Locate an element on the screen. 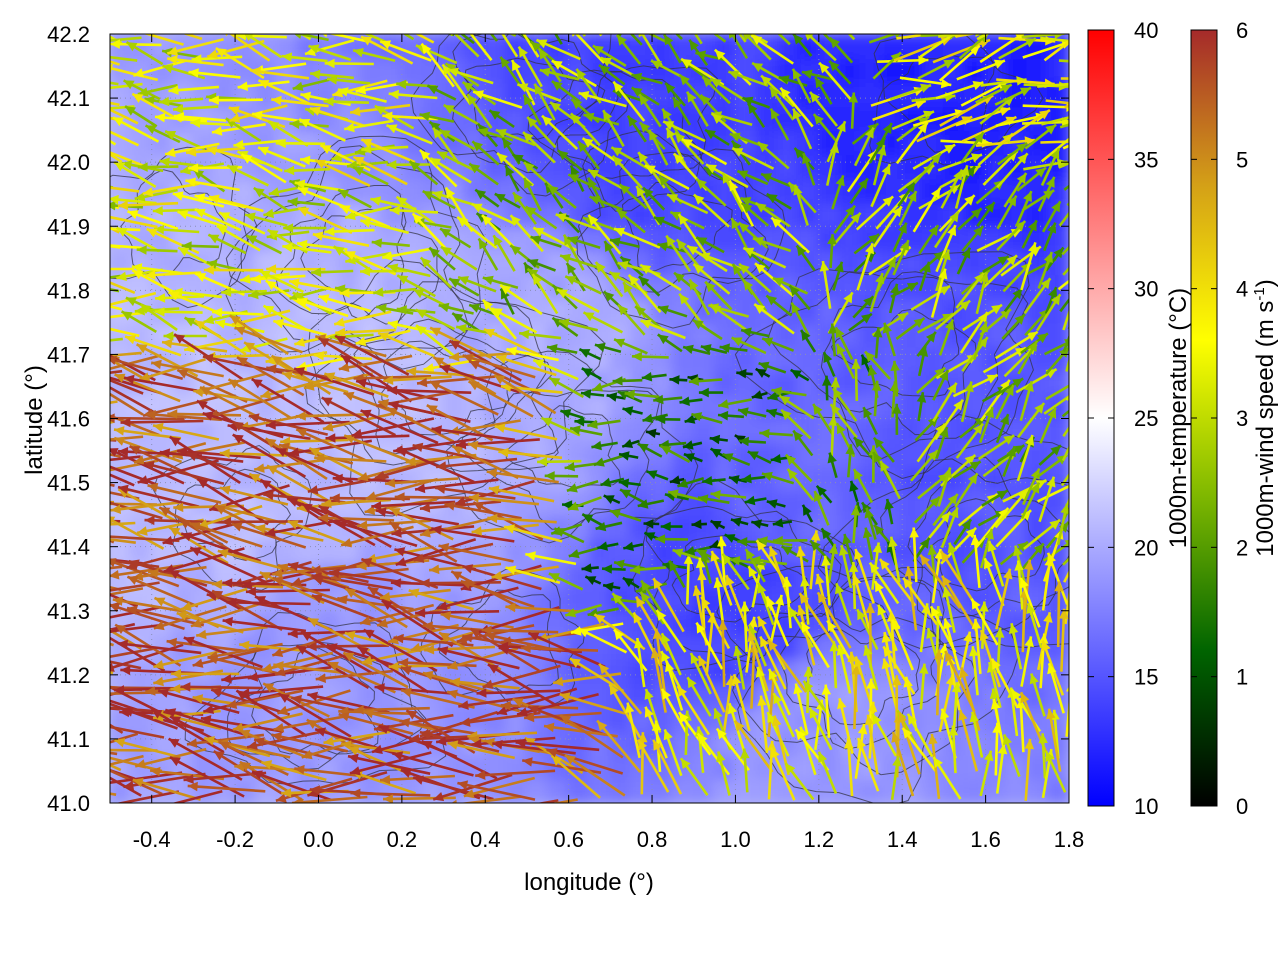 The image size is (1280, 960). x-tick-label: 1.8 is located at coordinates (1069, 839).